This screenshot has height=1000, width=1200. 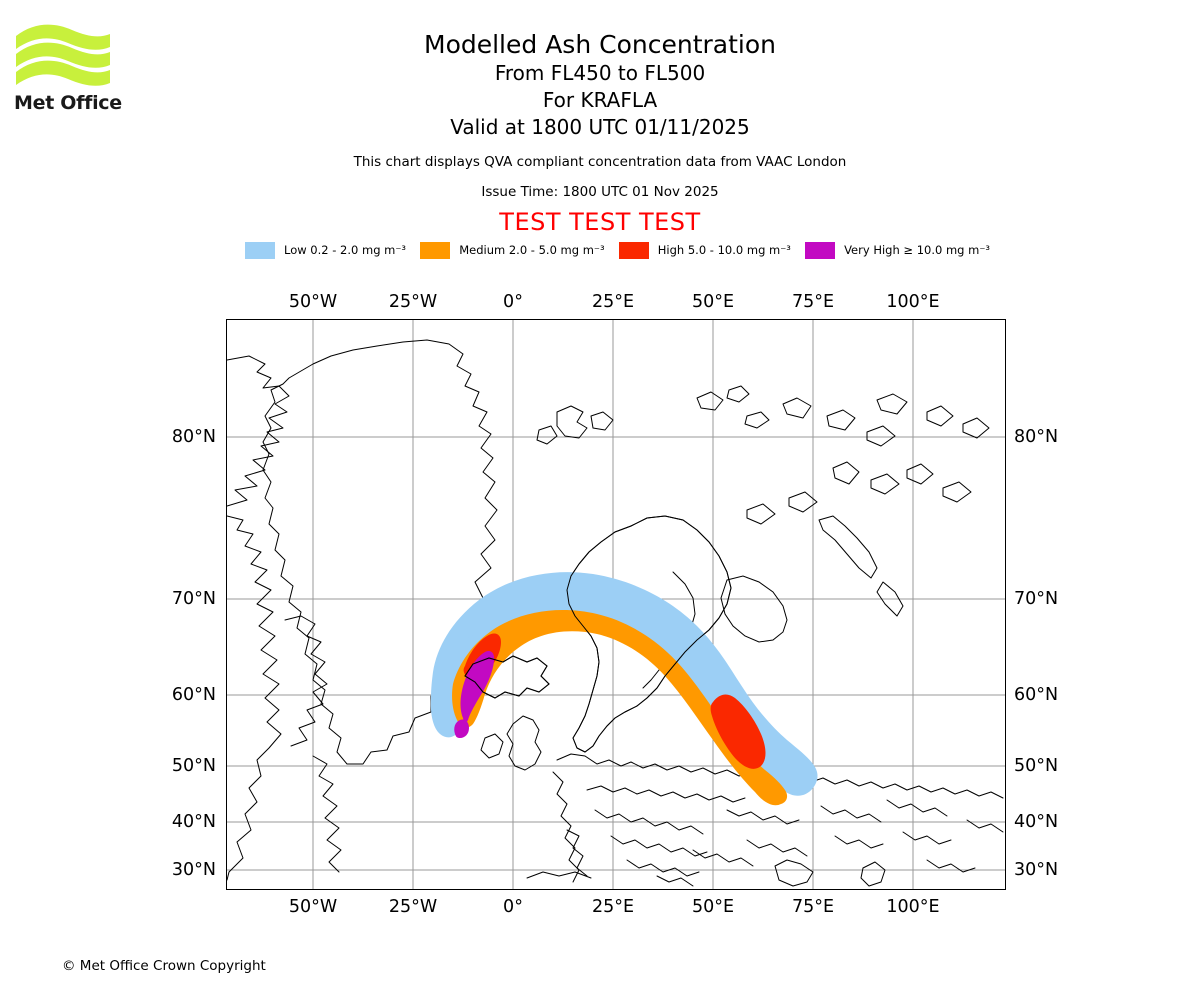 I want to click on legend-item-low: Low 0.2 - 2.0 mg m⁻³, so click(x=326, y=250).